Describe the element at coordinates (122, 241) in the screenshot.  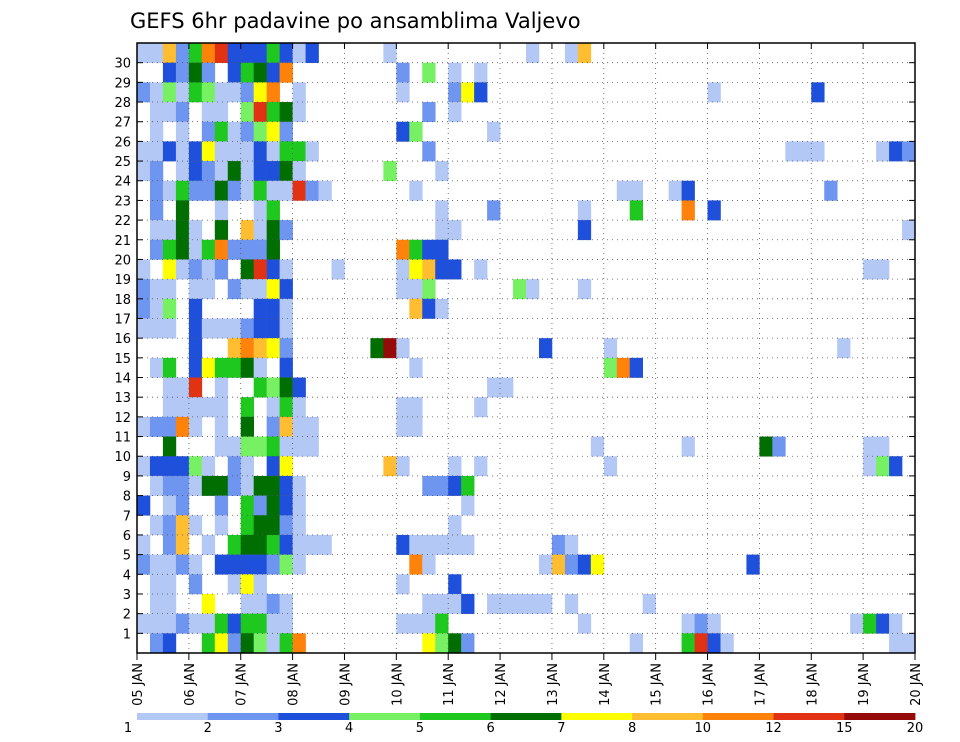
I see `y-tick-label: 21` at that location.